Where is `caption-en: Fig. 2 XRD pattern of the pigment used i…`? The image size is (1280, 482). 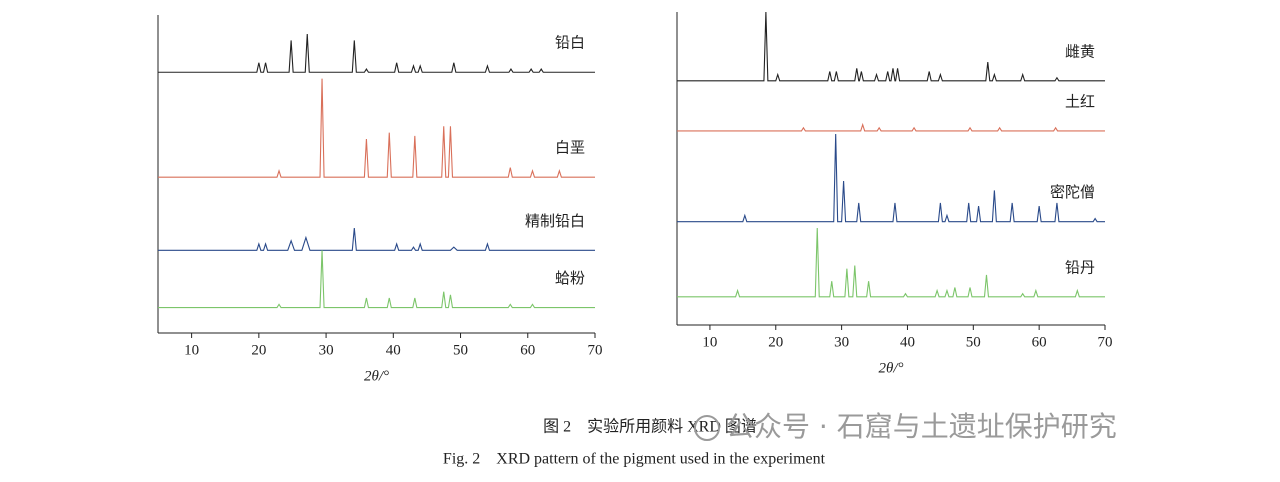 caption-en: Fig. 2 XRD pattern of the pigment used i… is located at coordinates (634, 459).